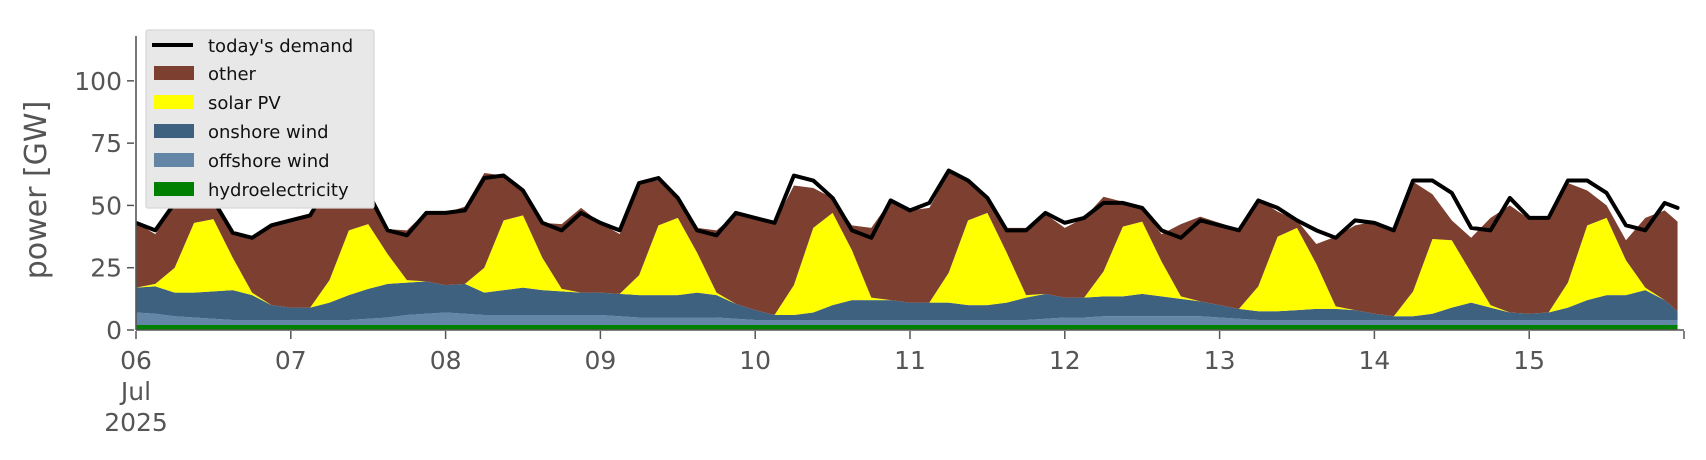  Describe the element at coordinates (446, 360) in the screenshot. I see `x-tick-label: 08` at that location.